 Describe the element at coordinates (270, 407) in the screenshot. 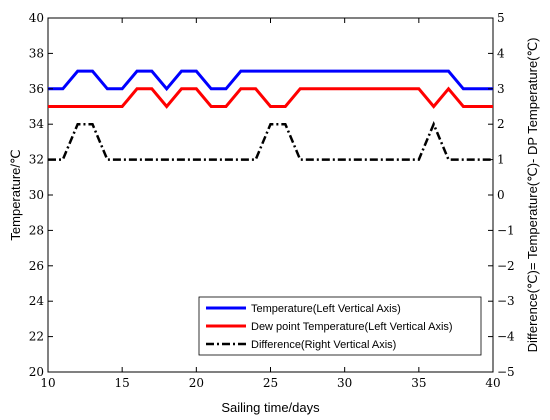

I see `x-axis-label: Sailing time/days` at that location.